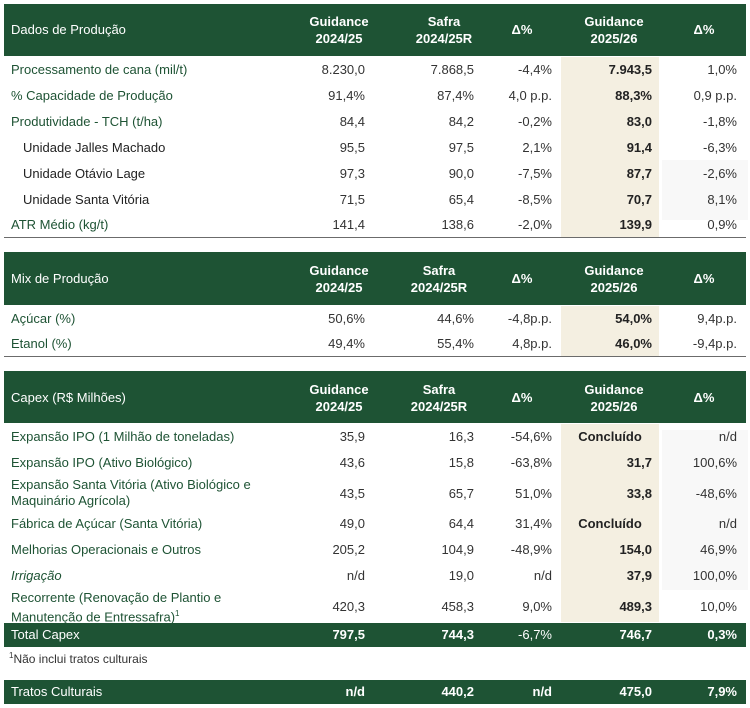 This screenshot has width=750, height=708. Describe the element at coordinates (457, 606) in the screenshot. I see `cell-safra-2425r: 458,3` at that location.